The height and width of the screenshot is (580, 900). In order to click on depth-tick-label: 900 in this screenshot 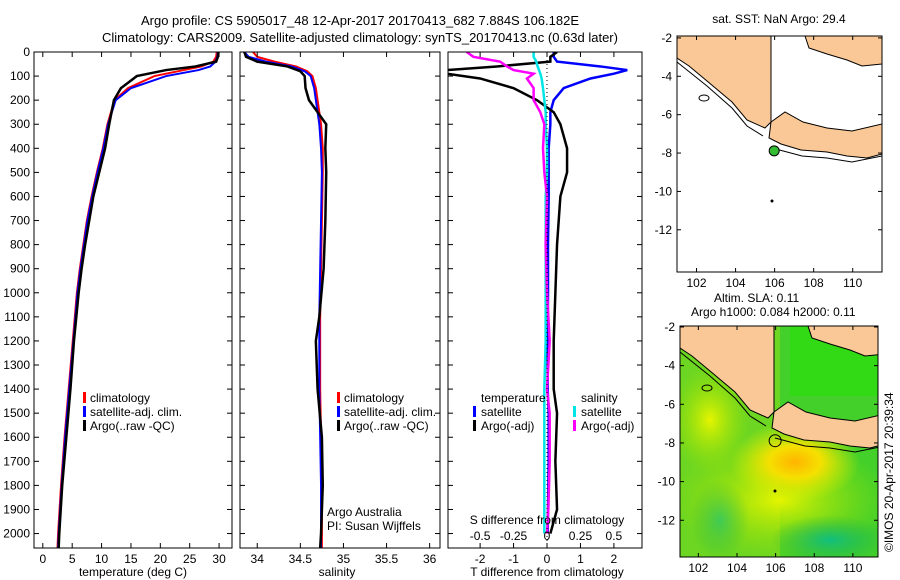, I will do `click(20, 269)`.